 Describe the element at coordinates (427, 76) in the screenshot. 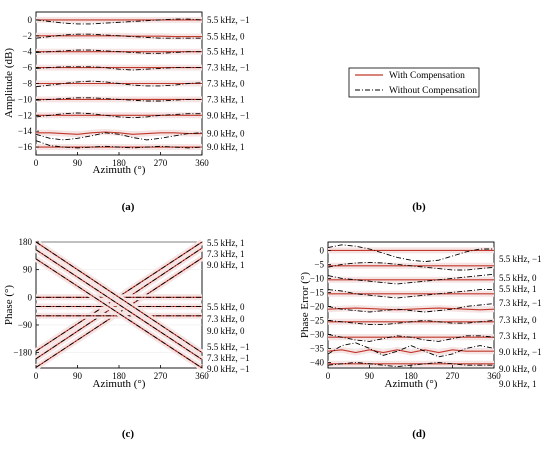

I see `legend-with-compensation-label: With Compensation` at that location.